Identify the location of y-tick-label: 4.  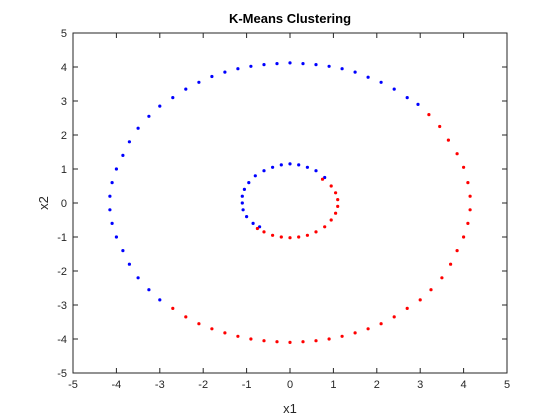
(64, 68).